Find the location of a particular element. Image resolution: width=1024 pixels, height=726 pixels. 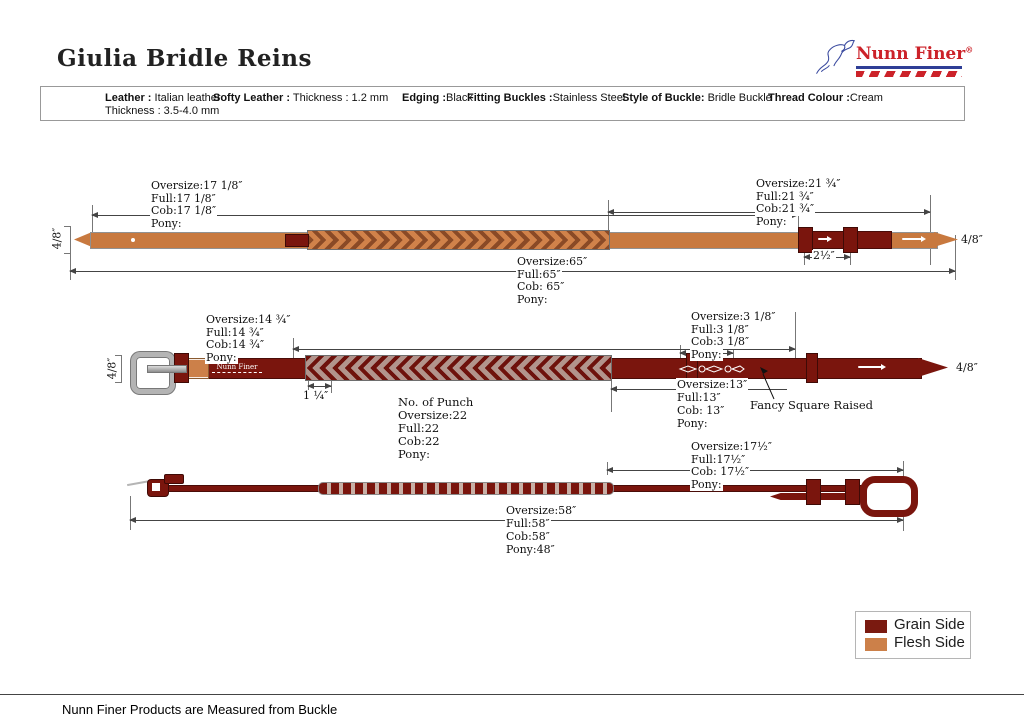

spec-edging-value: Black is located at coordinates (459, 98).